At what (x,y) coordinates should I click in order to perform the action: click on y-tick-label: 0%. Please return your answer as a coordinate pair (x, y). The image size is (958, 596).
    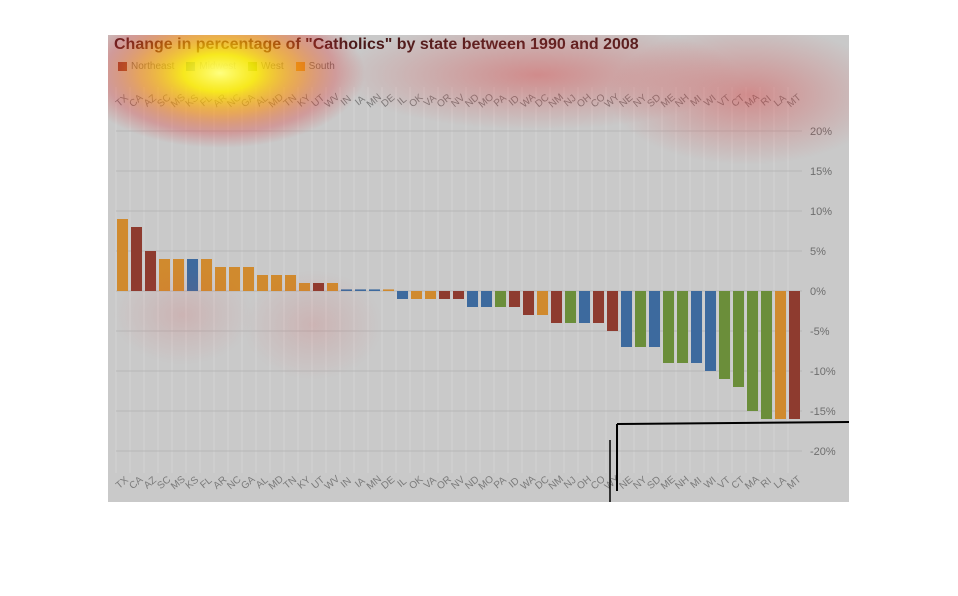
    Looking at the image, I should click on (818, 292).